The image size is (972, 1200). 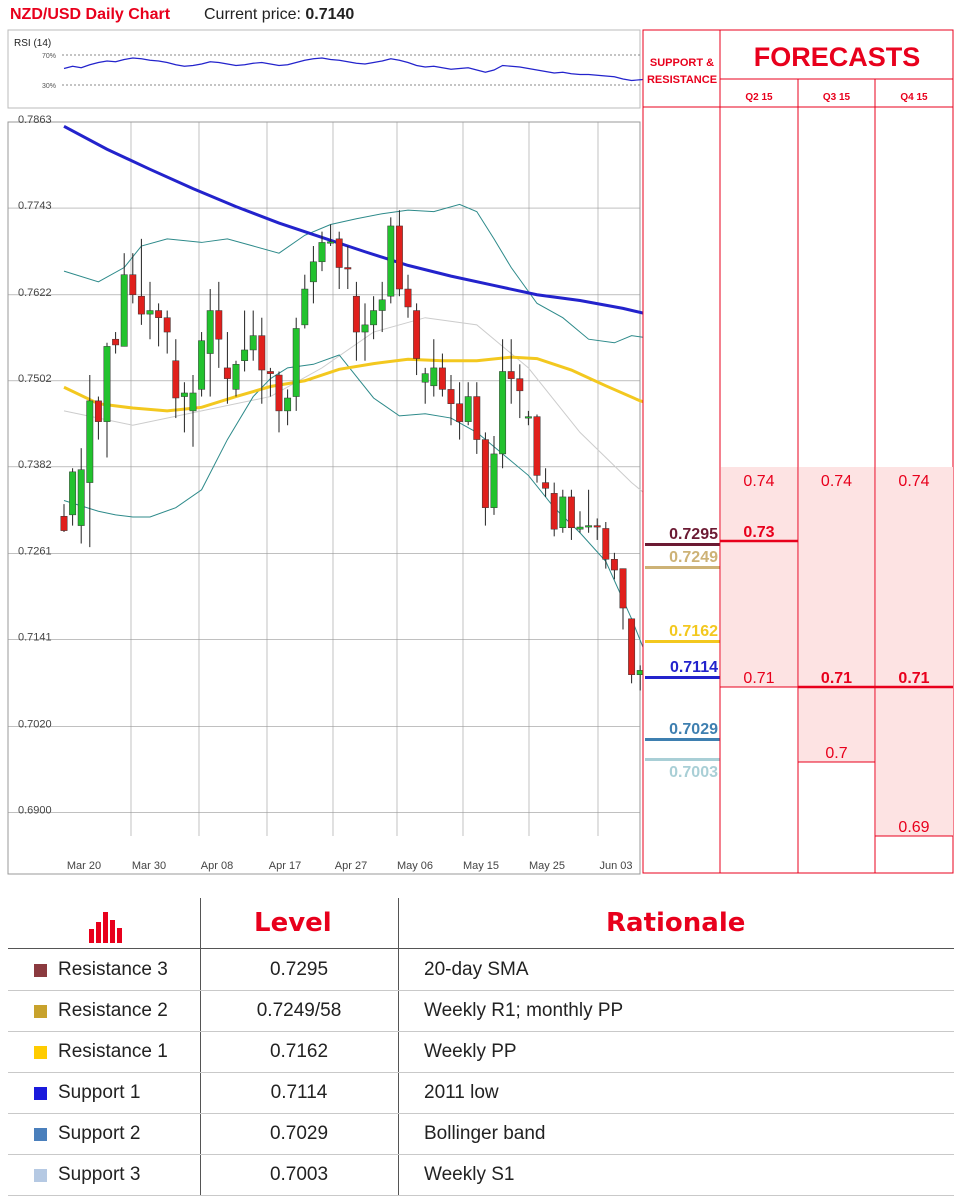 I want to click on forecast-low: 0.69, so click(x=913, y=827).